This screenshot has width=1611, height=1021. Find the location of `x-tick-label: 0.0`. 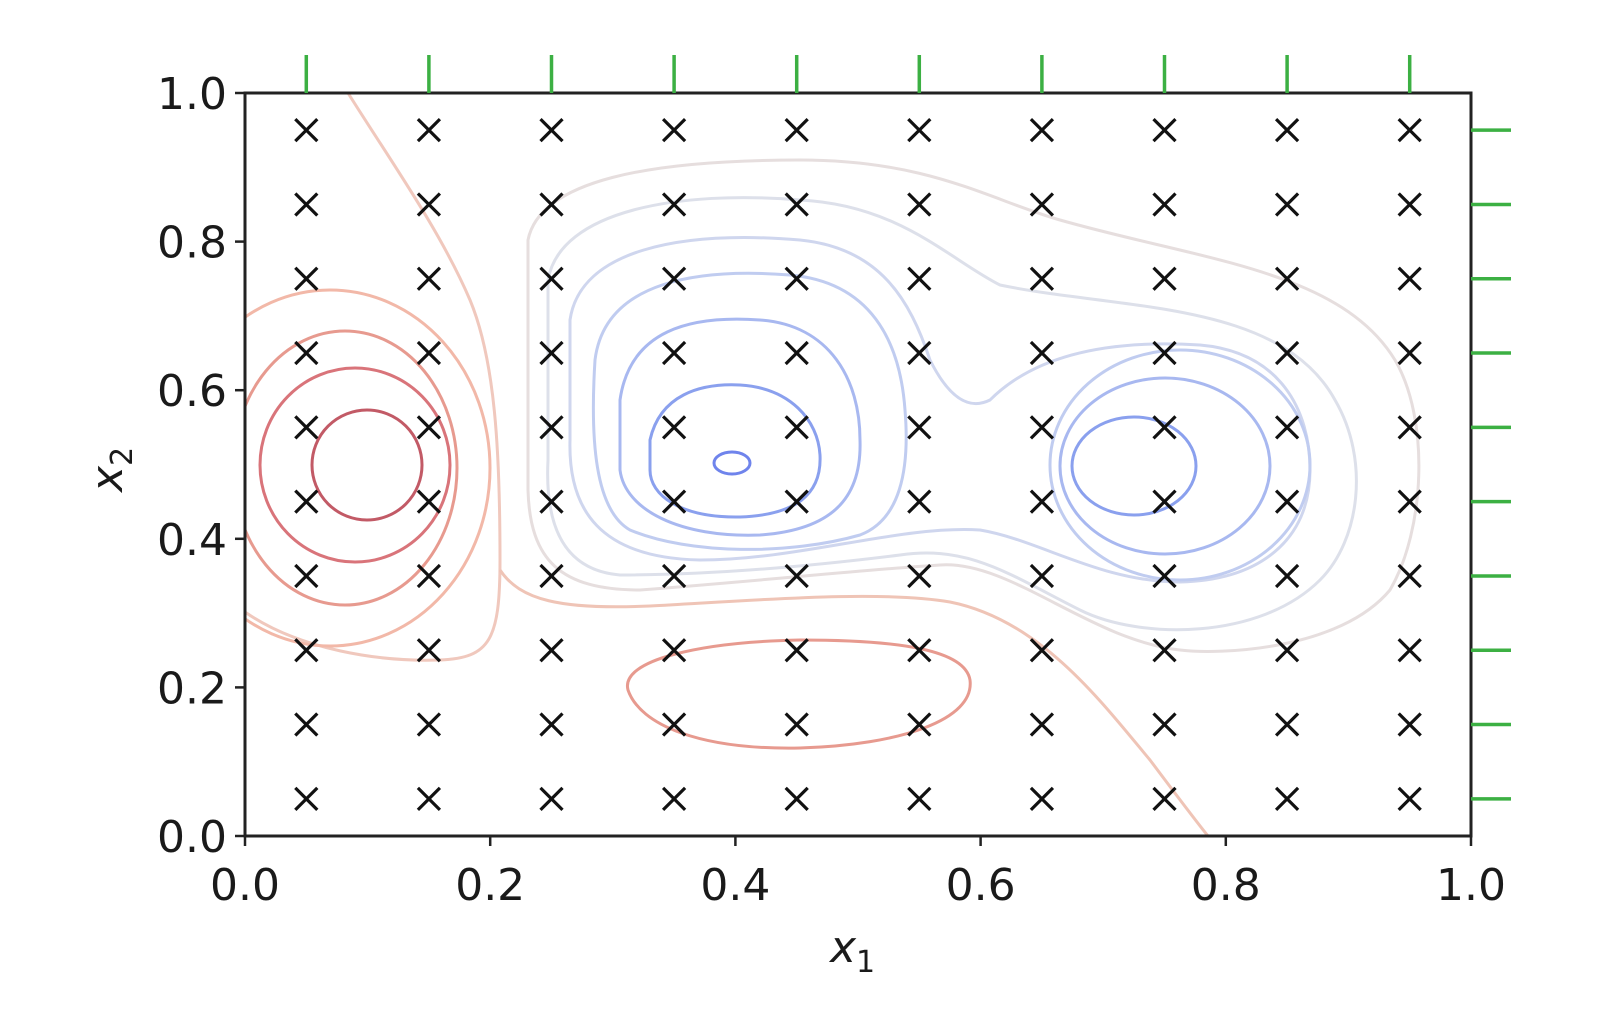

x-tick-label: 0.0 is located at coordinates (245, 885).